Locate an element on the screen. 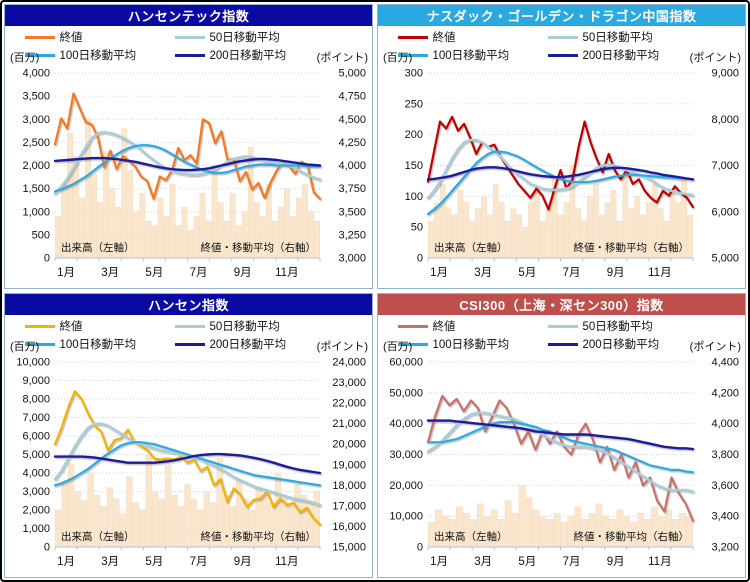 The height and width of the screenshot is (582, 750). panel-title-bar: ナスダック・ゴールデン・ドラゴン中国指数 is located at coordinates (561, 15).